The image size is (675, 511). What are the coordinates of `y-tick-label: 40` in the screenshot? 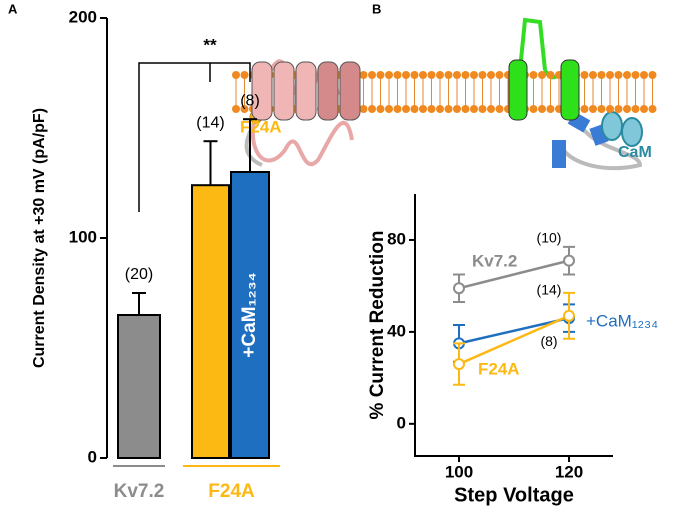 It's located at (396, 330).